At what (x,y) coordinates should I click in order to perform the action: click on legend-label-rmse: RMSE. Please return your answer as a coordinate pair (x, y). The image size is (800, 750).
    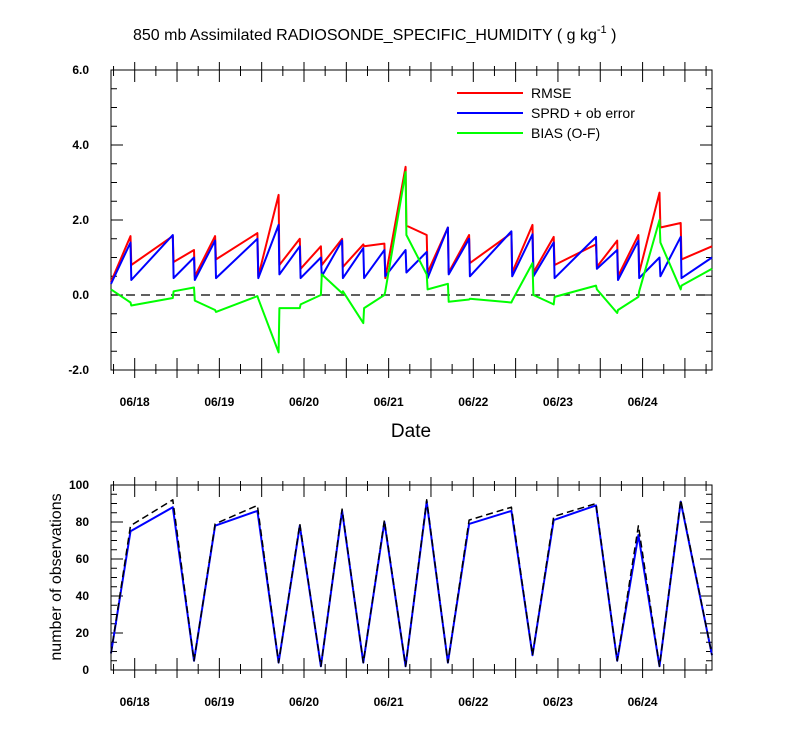
    Looking at the image, I should click on (551, 93).